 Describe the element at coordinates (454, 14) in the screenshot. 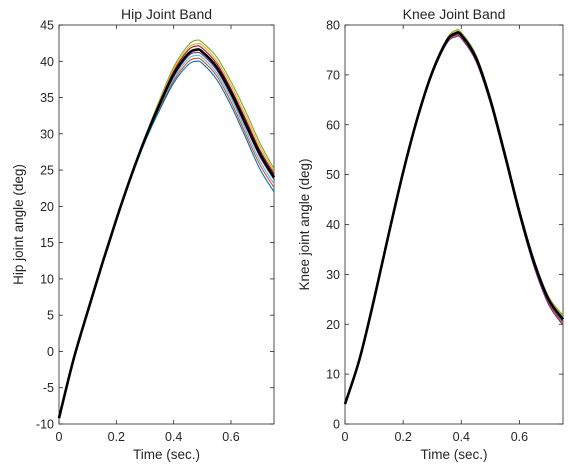

I see `chart-title: Knee Joint Band` at that location.